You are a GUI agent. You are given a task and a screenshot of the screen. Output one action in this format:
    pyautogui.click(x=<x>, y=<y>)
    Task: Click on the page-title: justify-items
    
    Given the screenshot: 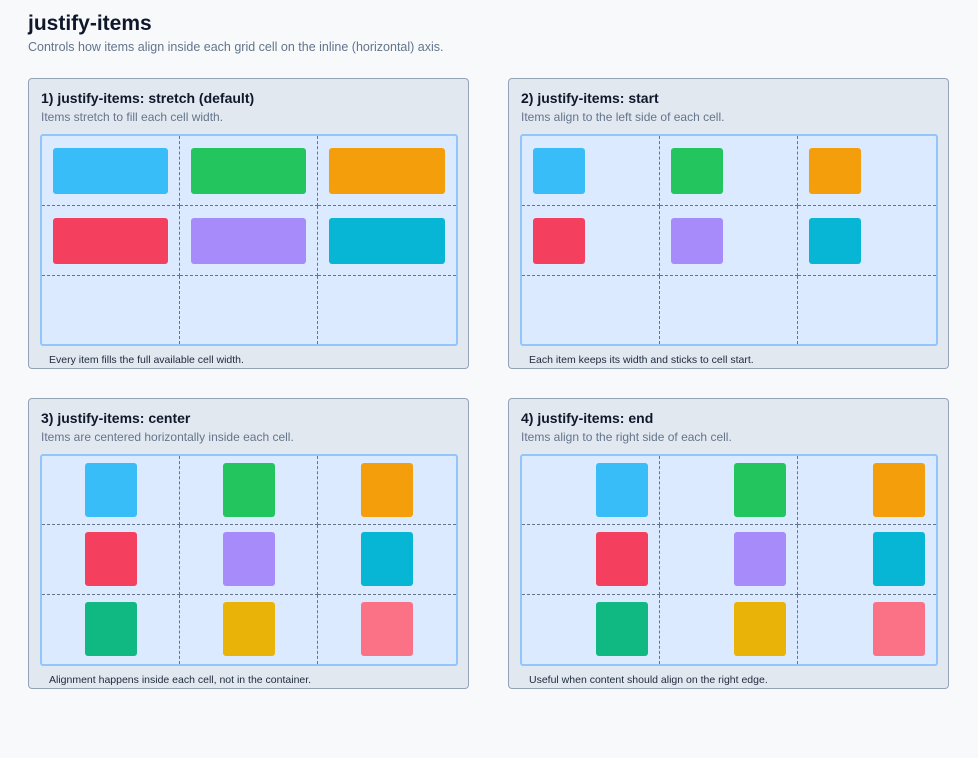 What is the action you would take?
    pyautogui.click(x=90, y=23)
    